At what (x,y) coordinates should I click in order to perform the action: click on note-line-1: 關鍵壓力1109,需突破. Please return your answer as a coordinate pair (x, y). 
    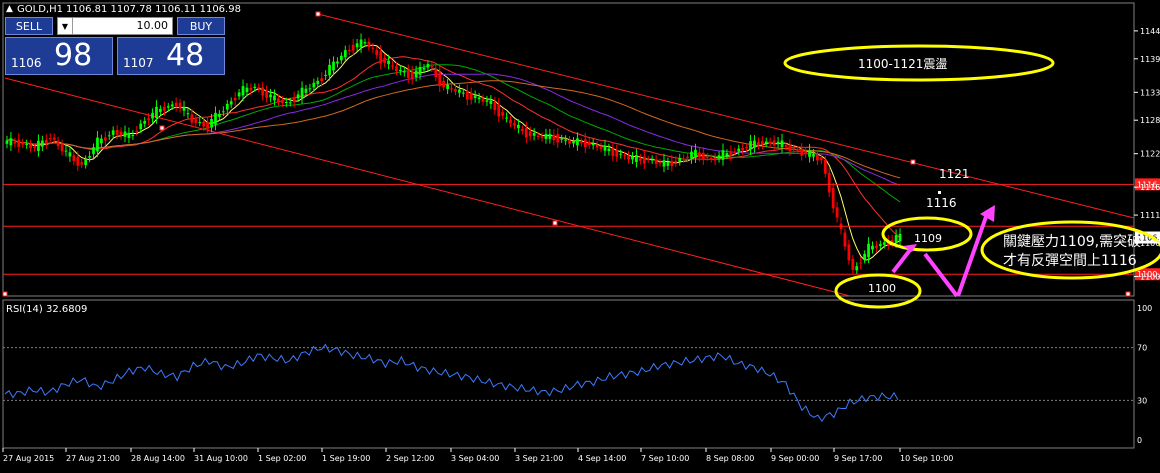
    Looking at the image, I should click on (1072, 242).